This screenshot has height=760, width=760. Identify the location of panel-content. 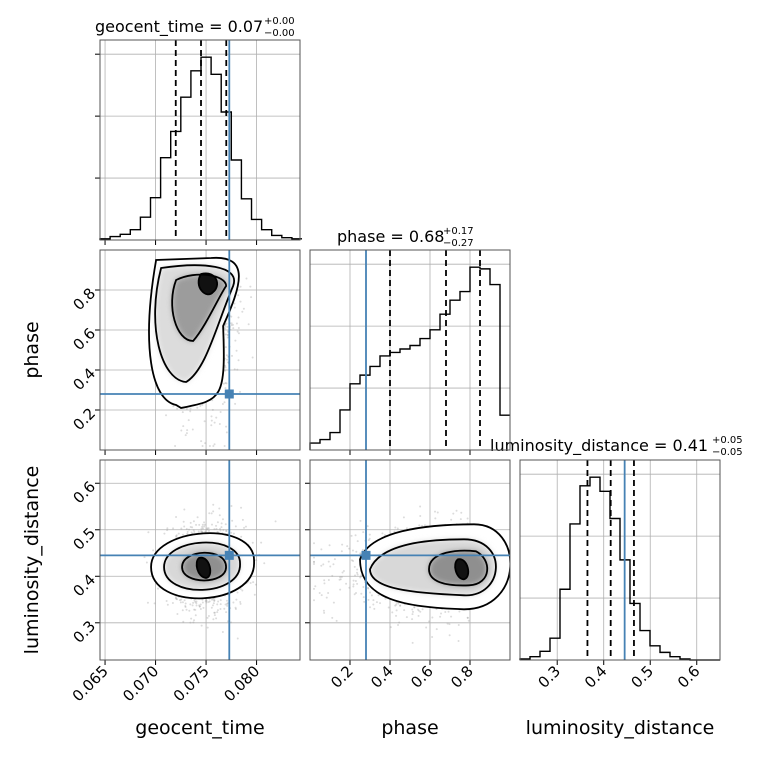
(200, 350).